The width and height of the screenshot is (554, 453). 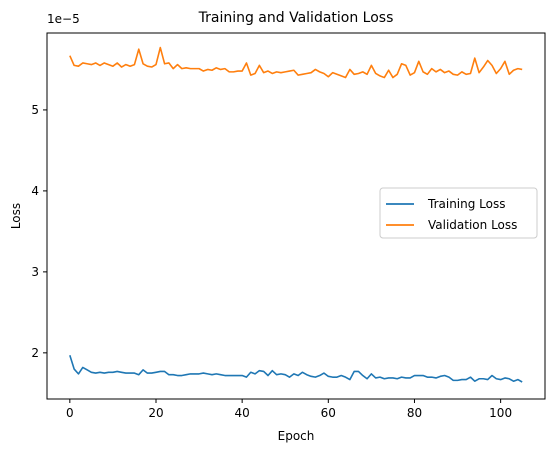 I want to click on x-tick-label: 80, so click(x=414, y=413).